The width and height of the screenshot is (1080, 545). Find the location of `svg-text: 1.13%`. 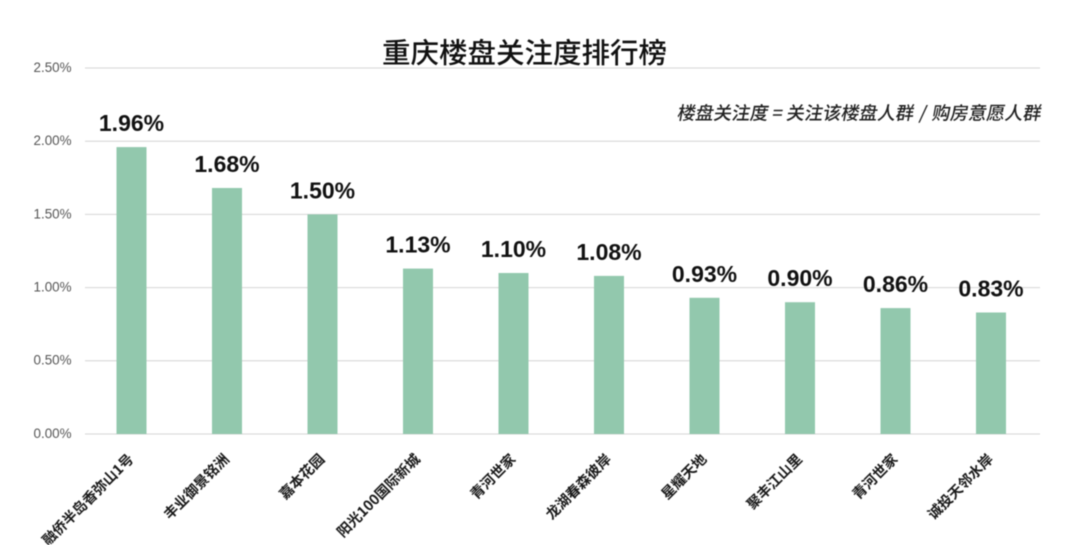

svg-text: 1.13% is located at coordinates (417, 245).